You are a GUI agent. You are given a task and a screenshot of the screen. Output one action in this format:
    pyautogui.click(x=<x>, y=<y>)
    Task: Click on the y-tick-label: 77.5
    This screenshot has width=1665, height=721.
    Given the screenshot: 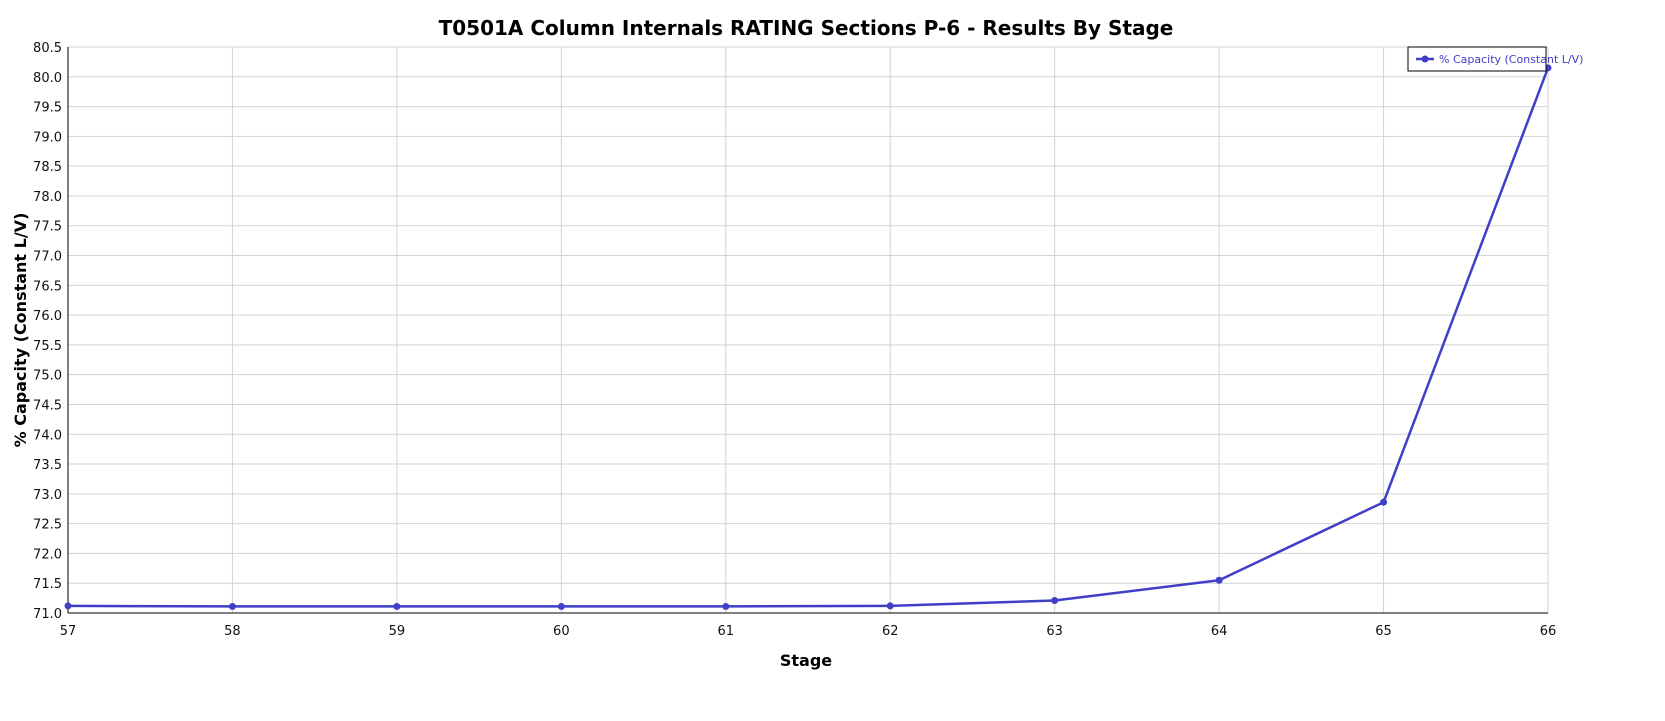 What is the action you would take?
    pyautogui.click(x=47, y=227)
    